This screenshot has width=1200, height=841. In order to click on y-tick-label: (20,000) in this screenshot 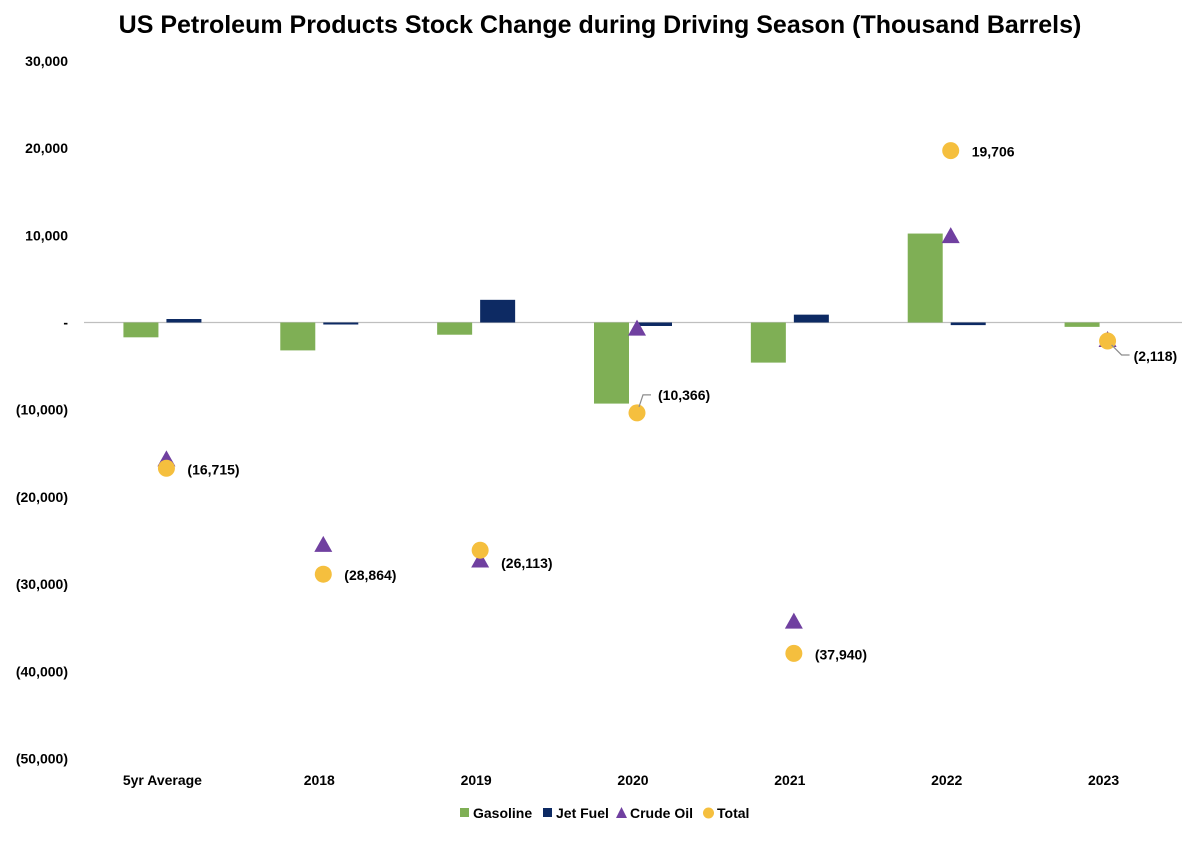, I will do `click(42, 497)`.